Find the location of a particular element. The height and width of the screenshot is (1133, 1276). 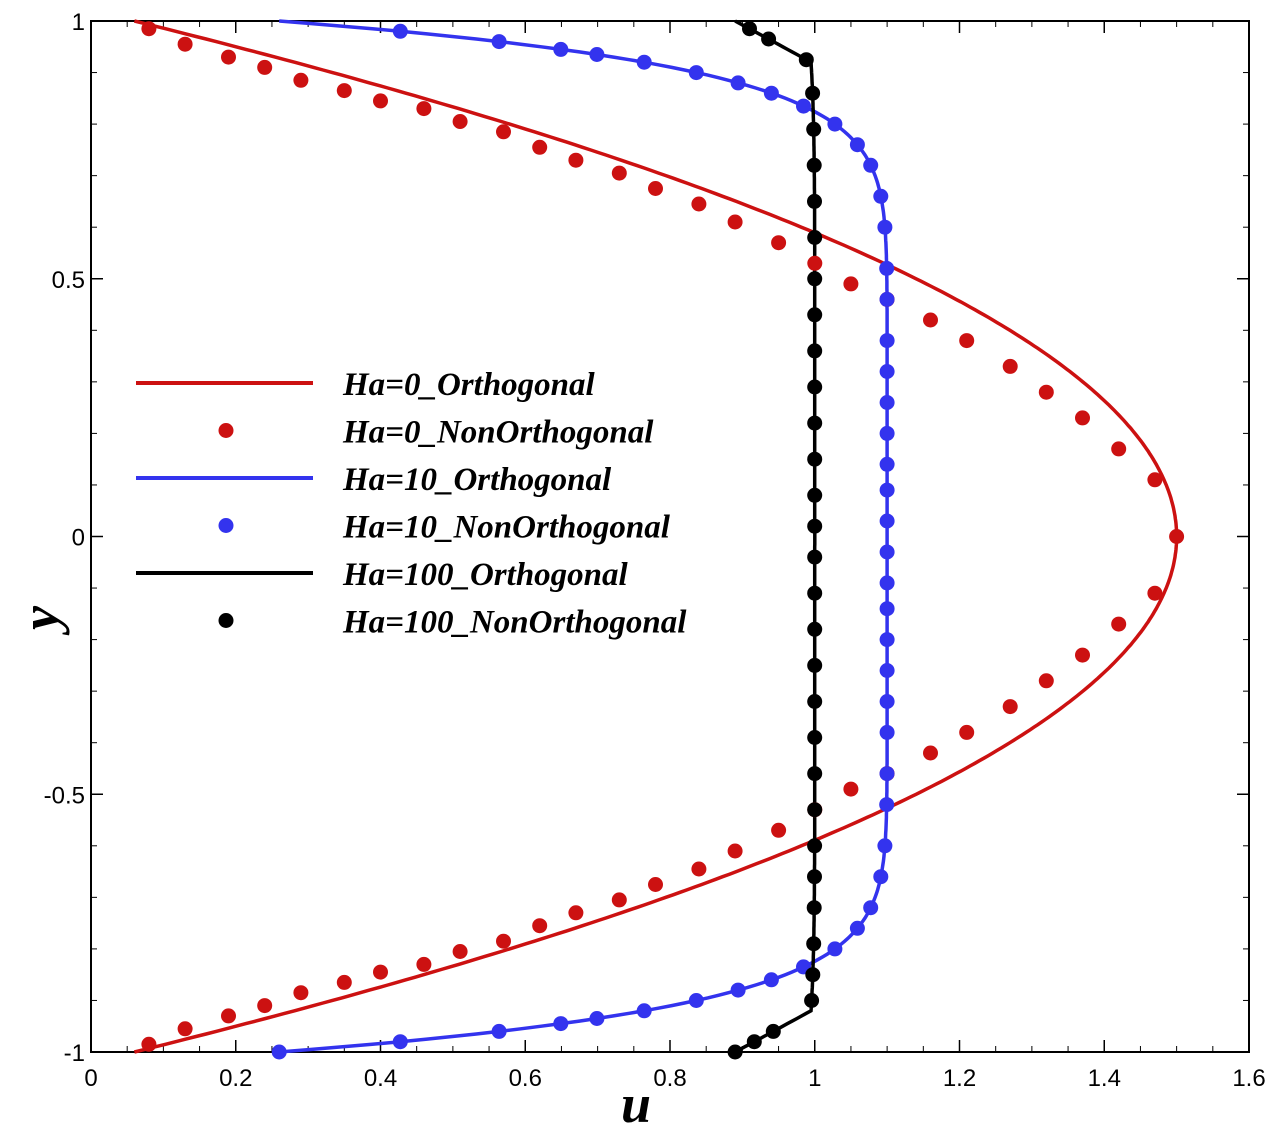

legend-label: Ha=100_NonOrthogonal is located at coordinates (514, 623).